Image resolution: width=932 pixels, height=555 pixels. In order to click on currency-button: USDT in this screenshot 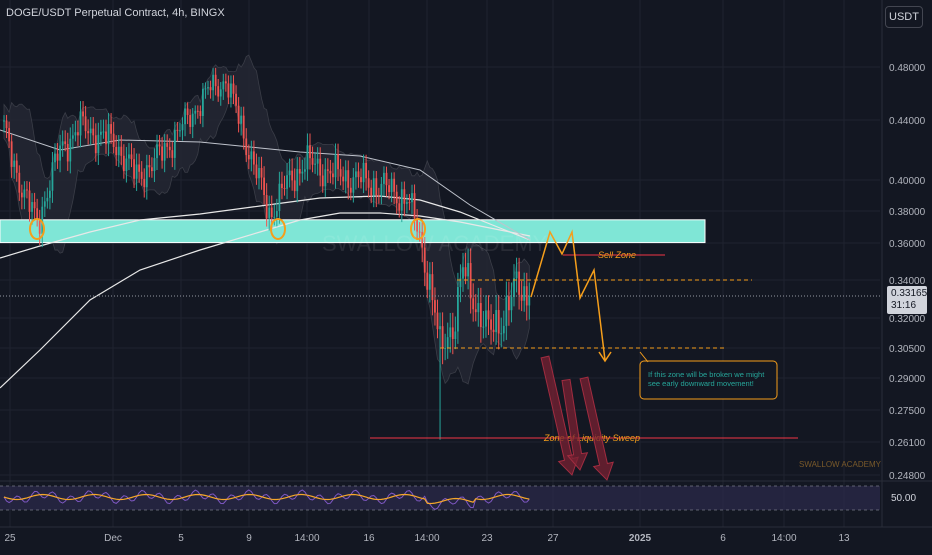, I will do `click(904, 17)`.